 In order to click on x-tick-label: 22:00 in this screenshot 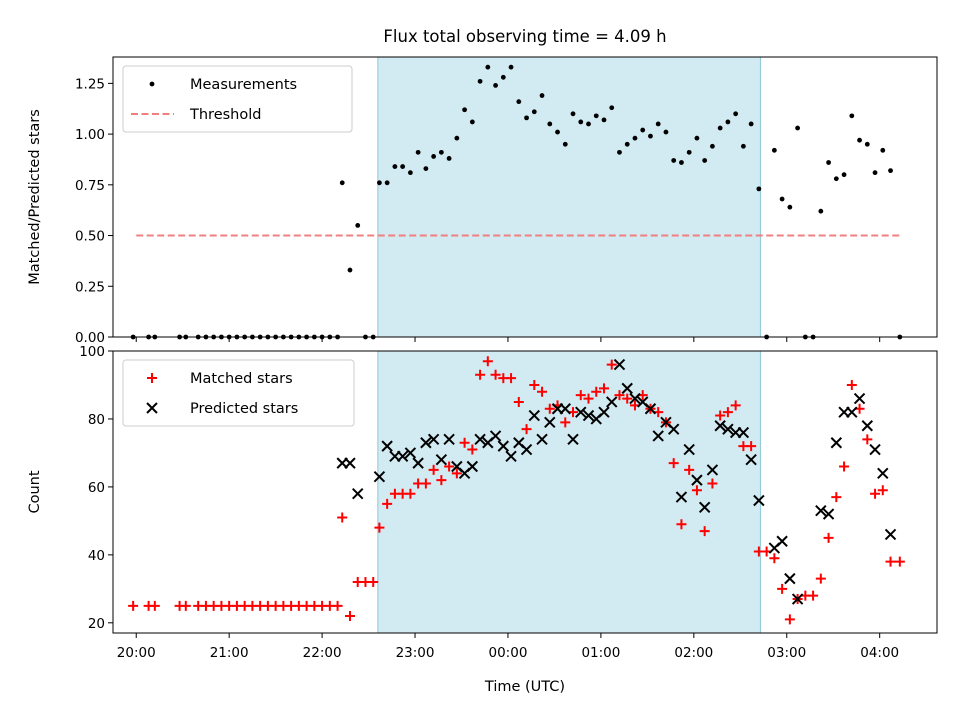, I will do `click(322, 653)`.